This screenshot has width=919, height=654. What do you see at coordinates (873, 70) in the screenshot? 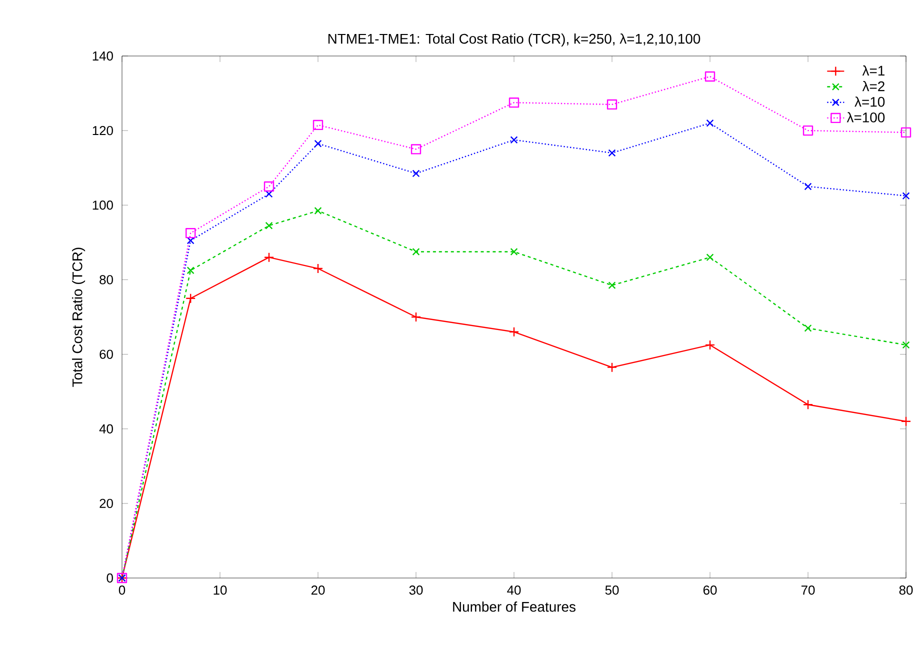
I see `legend-label: λ=1` at bounding box center [873, 70].